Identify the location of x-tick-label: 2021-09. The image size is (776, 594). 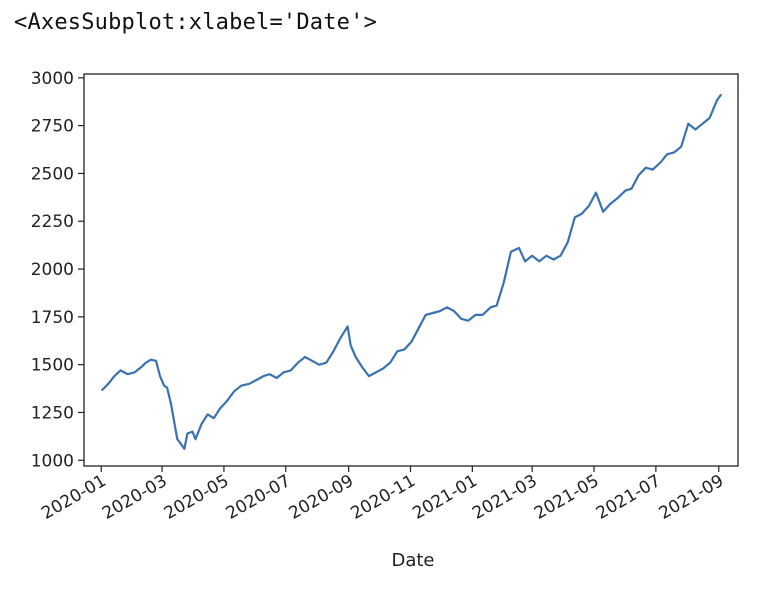
(692, 497).